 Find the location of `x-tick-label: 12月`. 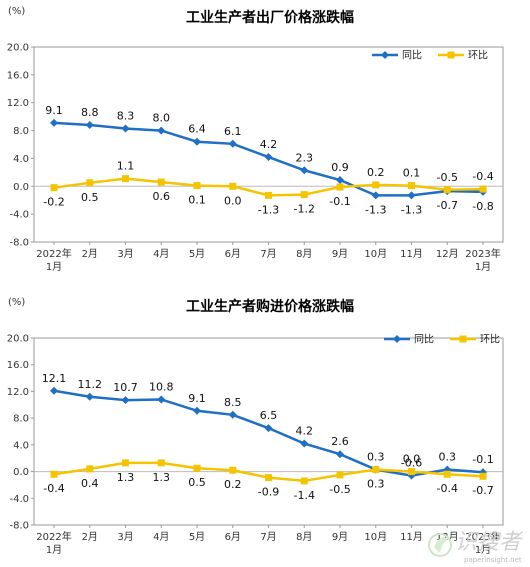

x-tick-label: 12月 is located at coordinates (447, 254).